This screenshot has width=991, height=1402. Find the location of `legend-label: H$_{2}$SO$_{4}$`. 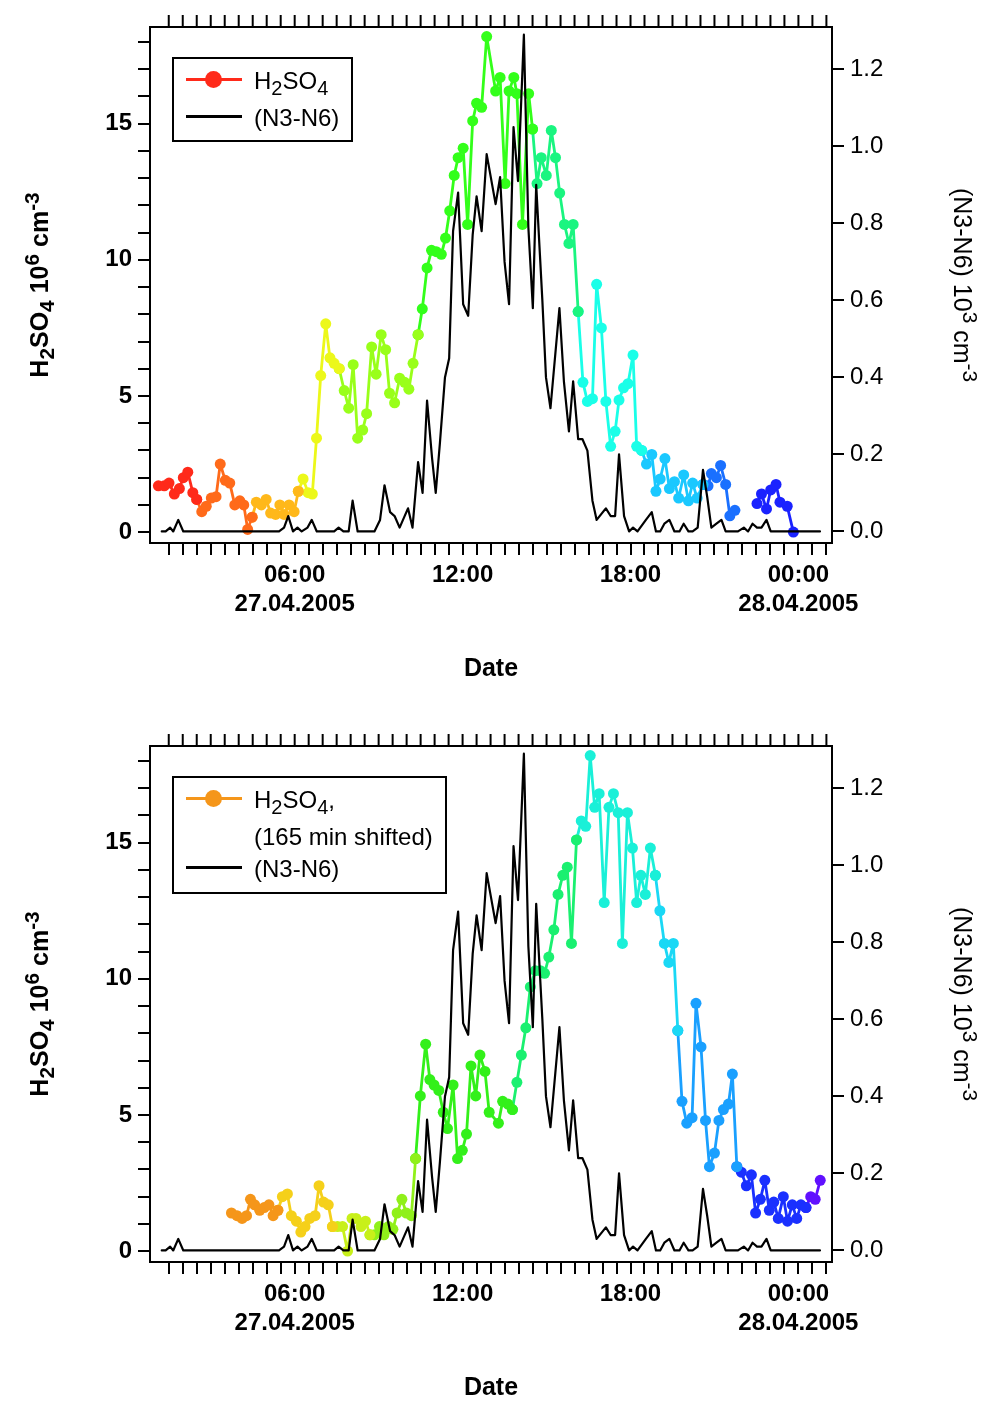

legend-label: H$_{2}$SO$_{4}$ is located at coordinates (291, 83).